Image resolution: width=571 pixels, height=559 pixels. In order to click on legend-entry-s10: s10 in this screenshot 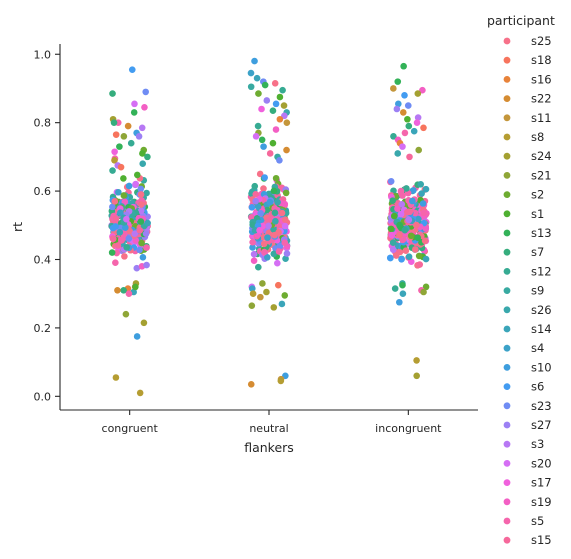, I will do `click(527, 367)`.